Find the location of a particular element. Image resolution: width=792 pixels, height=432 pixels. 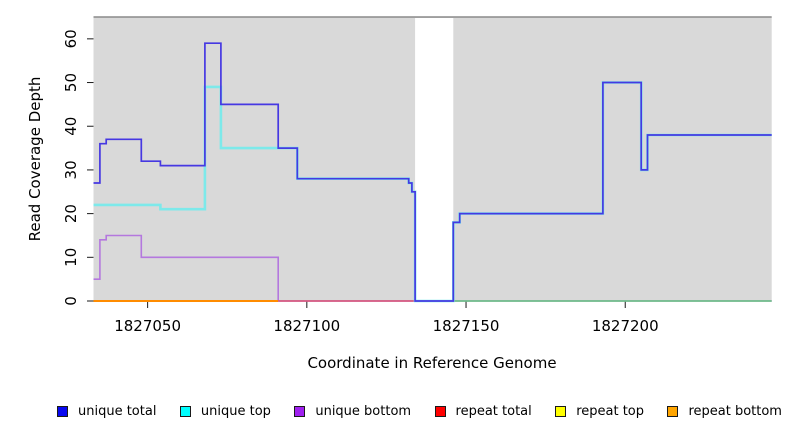

y-tick-label: 30 is located at coordinates (71, 169).